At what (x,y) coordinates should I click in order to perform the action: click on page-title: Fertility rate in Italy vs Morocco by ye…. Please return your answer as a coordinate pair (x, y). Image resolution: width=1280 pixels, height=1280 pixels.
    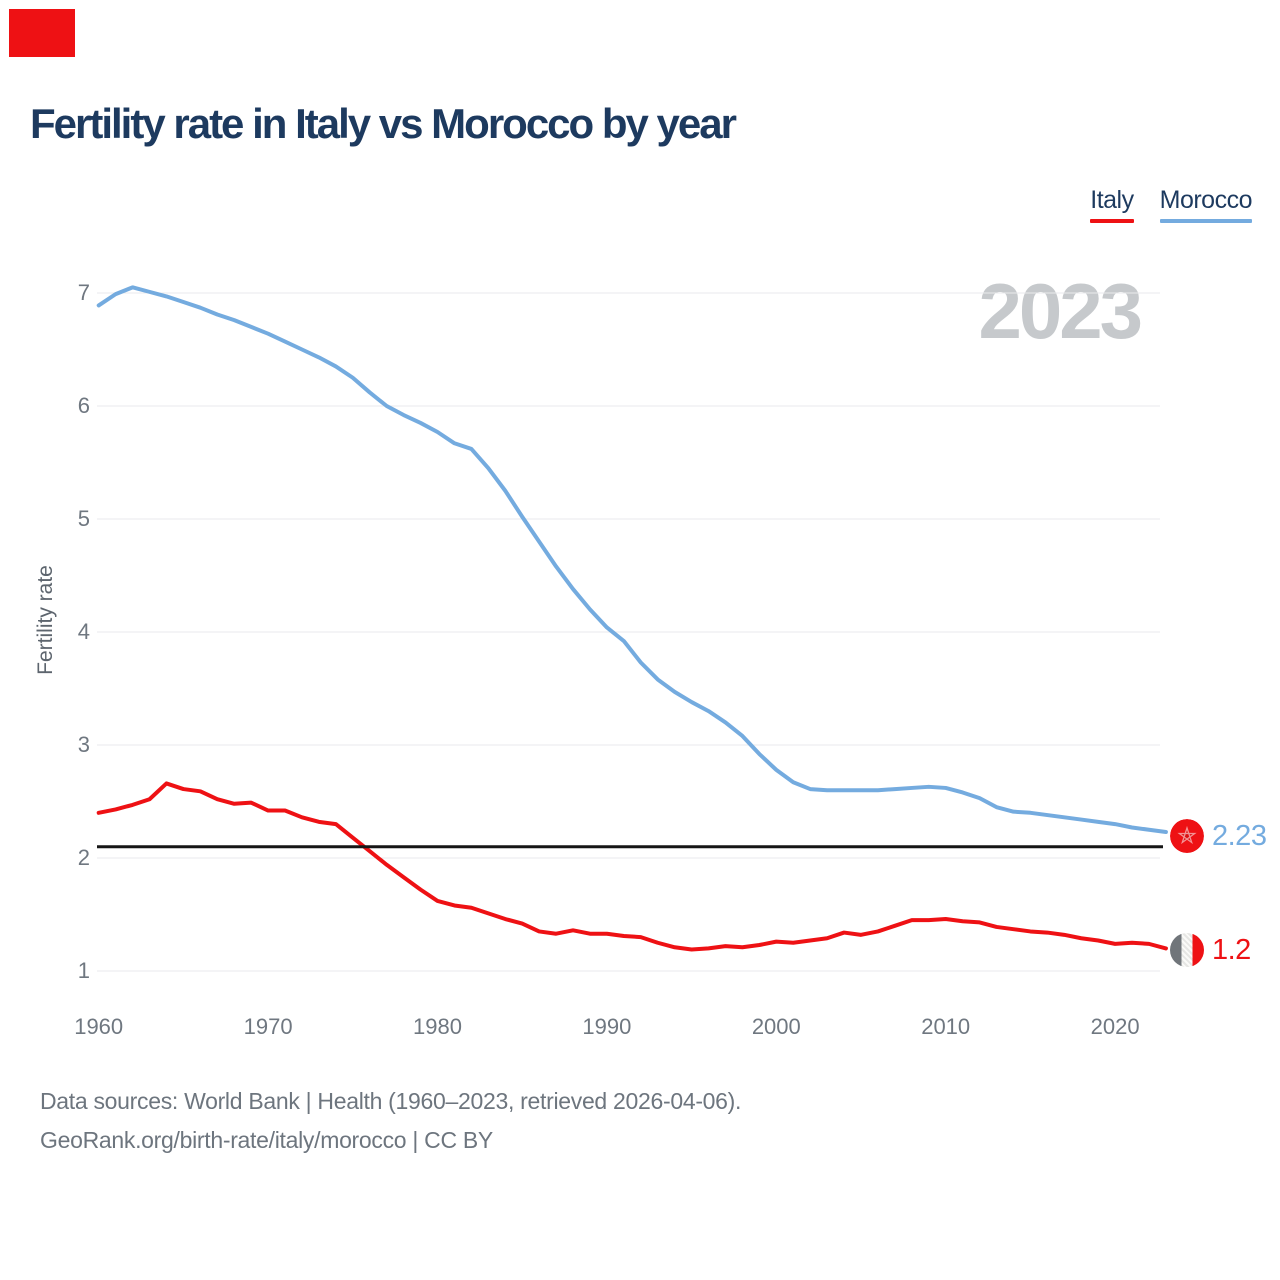
    Looking at the image, I should click on (383, 123).